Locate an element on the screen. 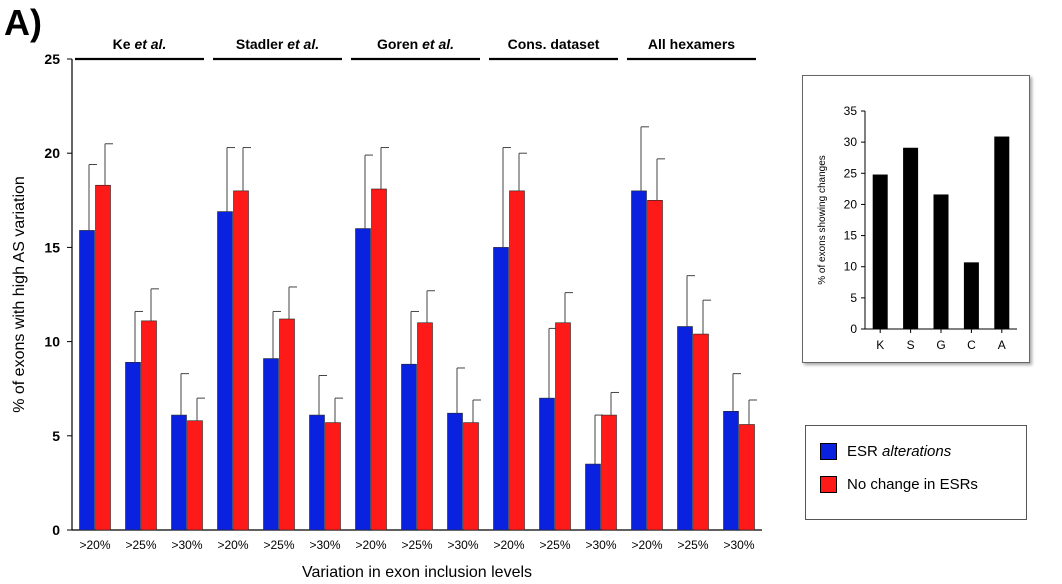 This screenshot has width=1062, height=584. group-label: All hexamers is located at coordinates (691, 44).